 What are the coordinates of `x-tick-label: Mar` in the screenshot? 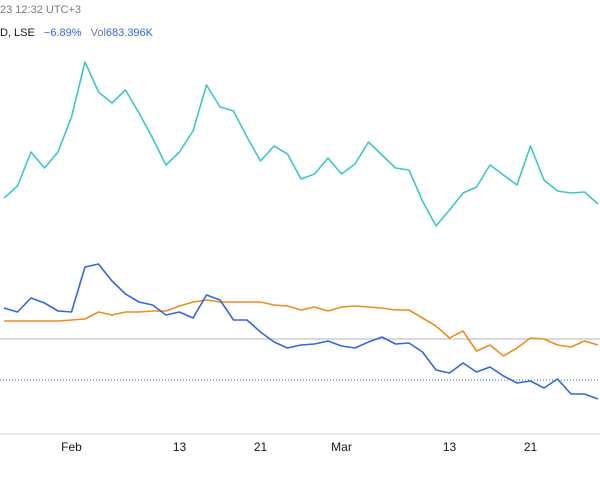 It's located at (341, 447).